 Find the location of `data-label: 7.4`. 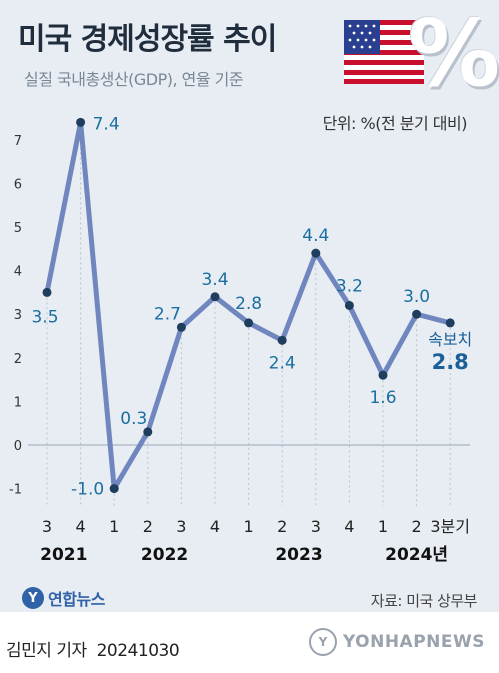

data-label: 7.4 is located at coordinates (106, 124).